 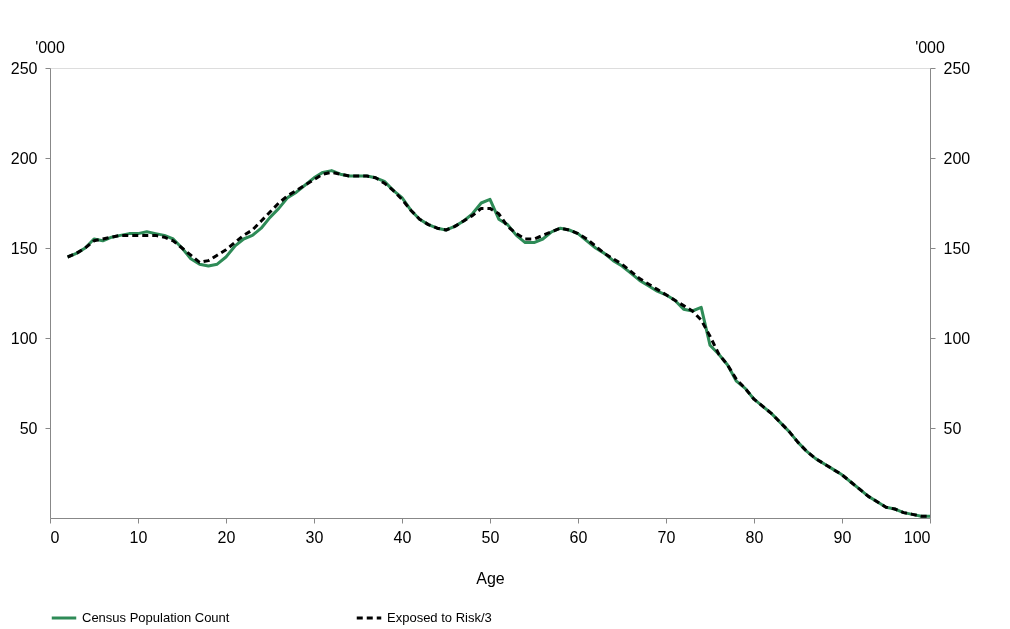 I want to click on y2-tick-label: 200, so click(x=957, y=158).